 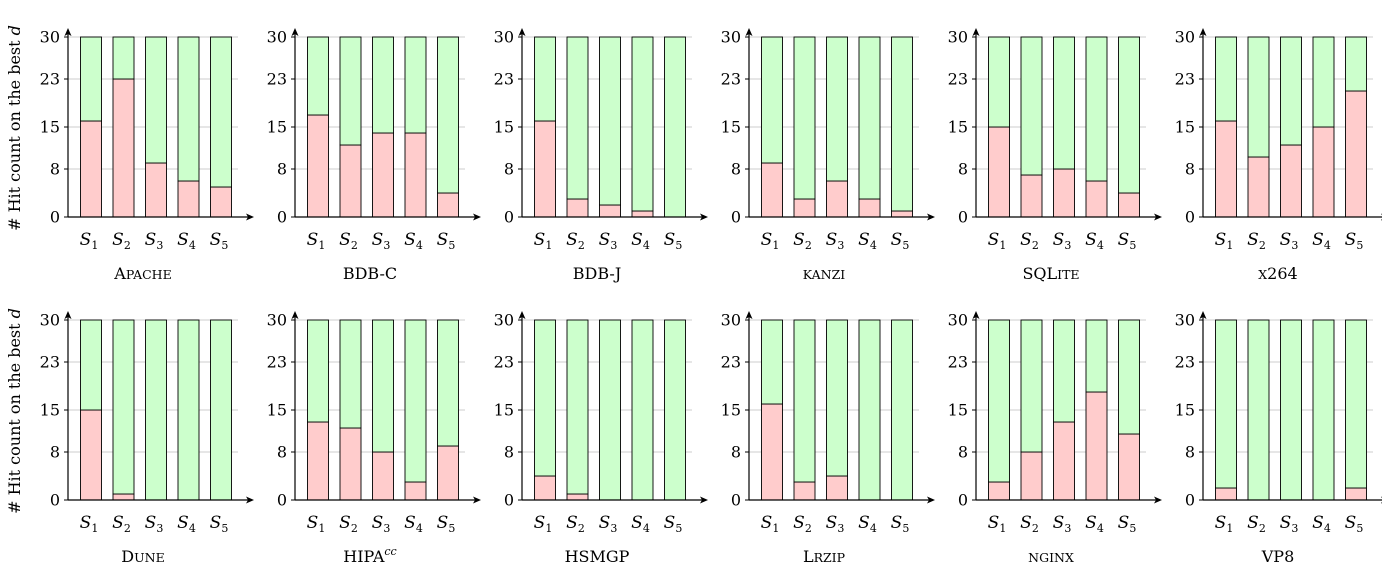 What do you see at coordinates (14, 411) in the screenshot?
I see `y-axis-label-bottom: # Hit count on the best d` at bounding box center [14, 411].